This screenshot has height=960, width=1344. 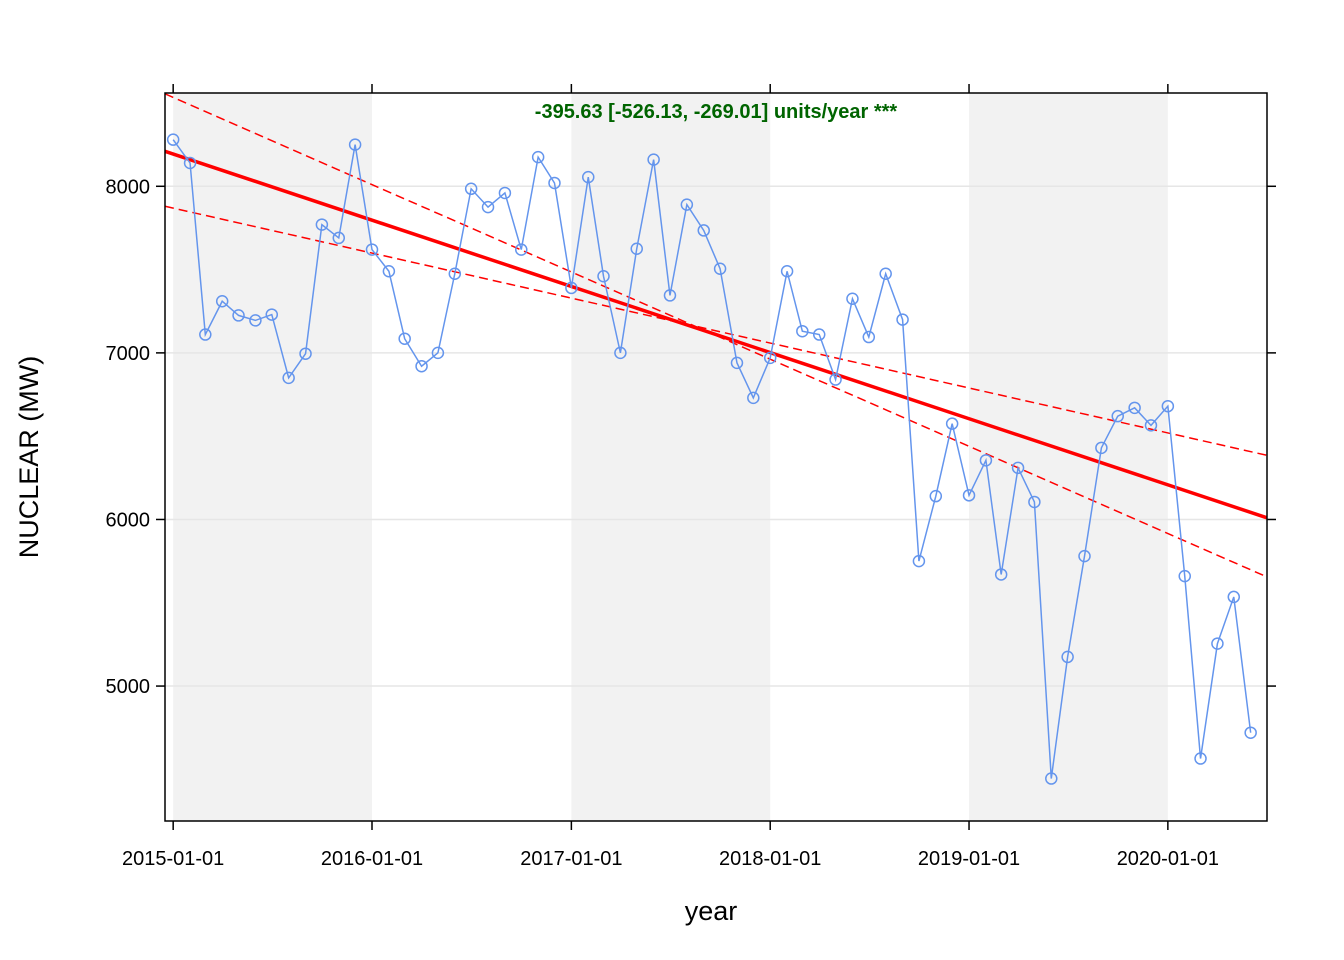 What do you see at coordinates (128, 187) in the screenshot?
I see `y-tick-label-8000: 8000` at bounding box center [128, 187].